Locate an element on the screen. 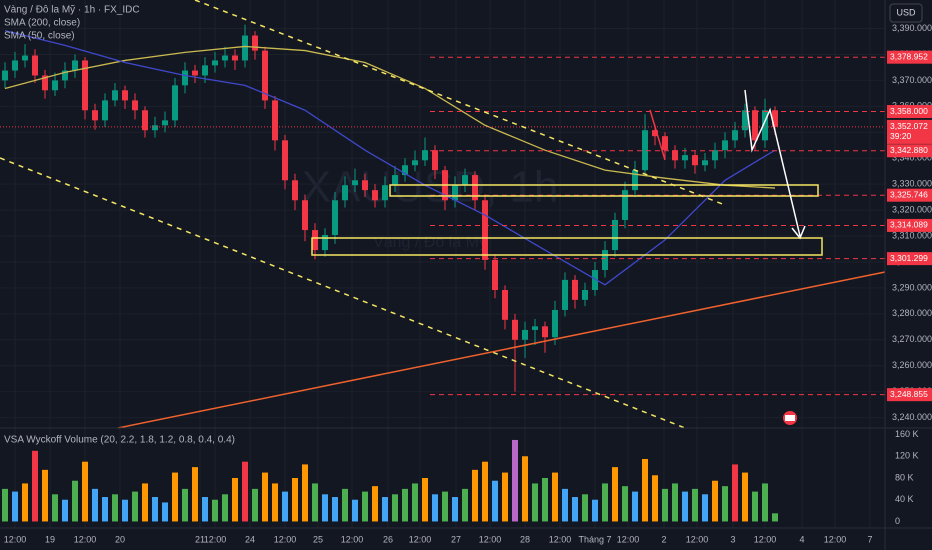  x-tick-label: 19 is located at coordinates (50, 539).